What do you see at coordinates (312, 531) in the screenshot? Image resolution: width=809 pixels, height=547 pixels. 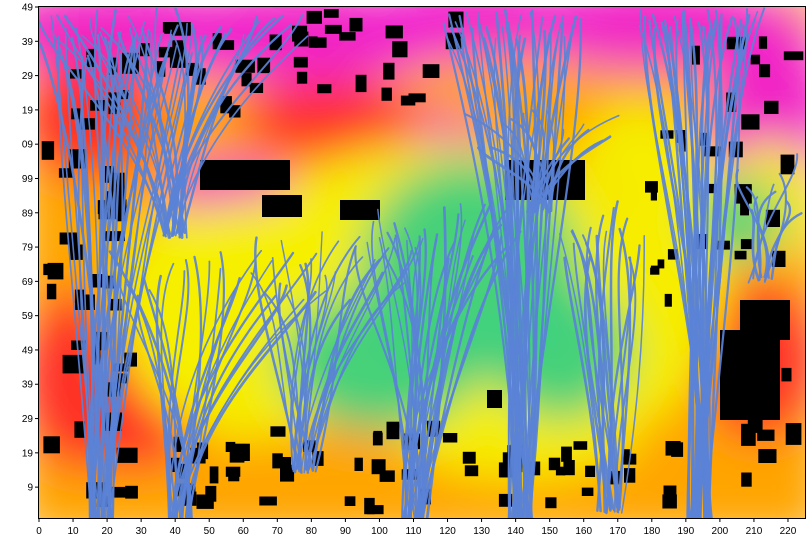 I see `x-tick-label: 80` at bounding box center [312, 531].